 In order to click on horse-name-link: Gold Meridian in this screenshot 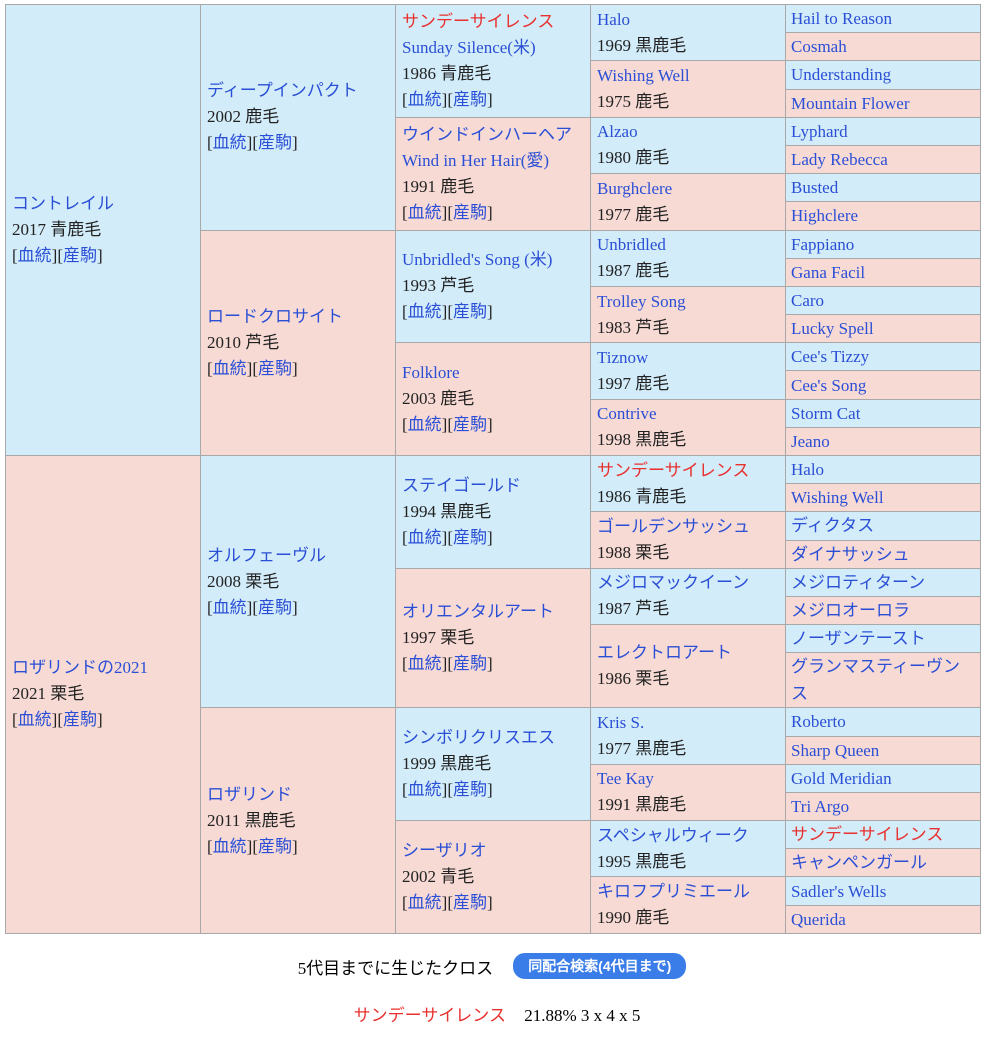, I will do `click(841, 778)`.